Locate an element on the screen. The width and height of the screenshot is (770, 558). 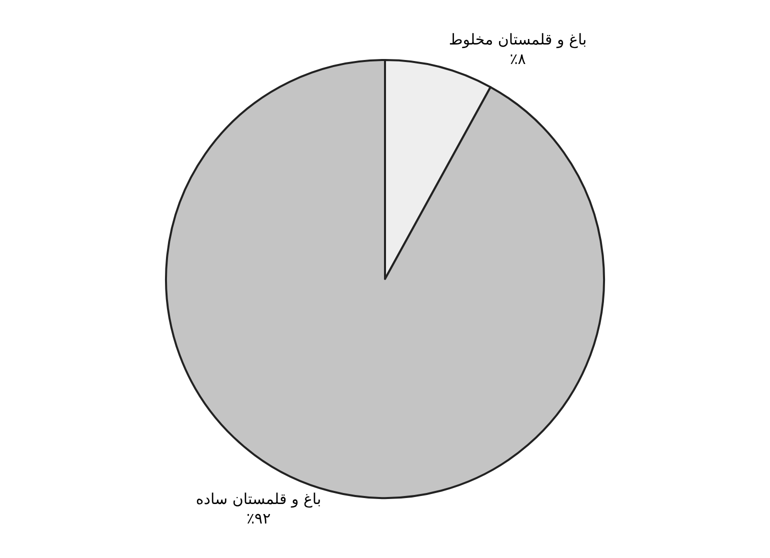
slice-label: باغ و قلمستان مخلوط is located at coordinates (517, 39).